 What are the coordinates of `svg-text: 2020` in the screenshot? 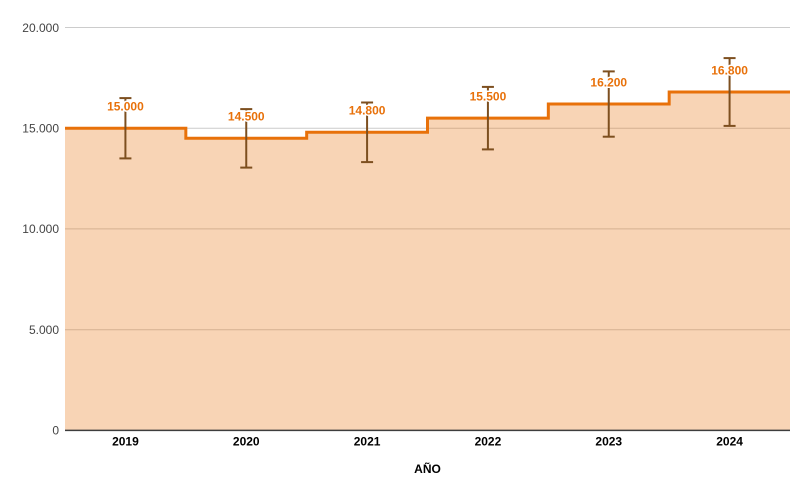 It's located at (246, 442).